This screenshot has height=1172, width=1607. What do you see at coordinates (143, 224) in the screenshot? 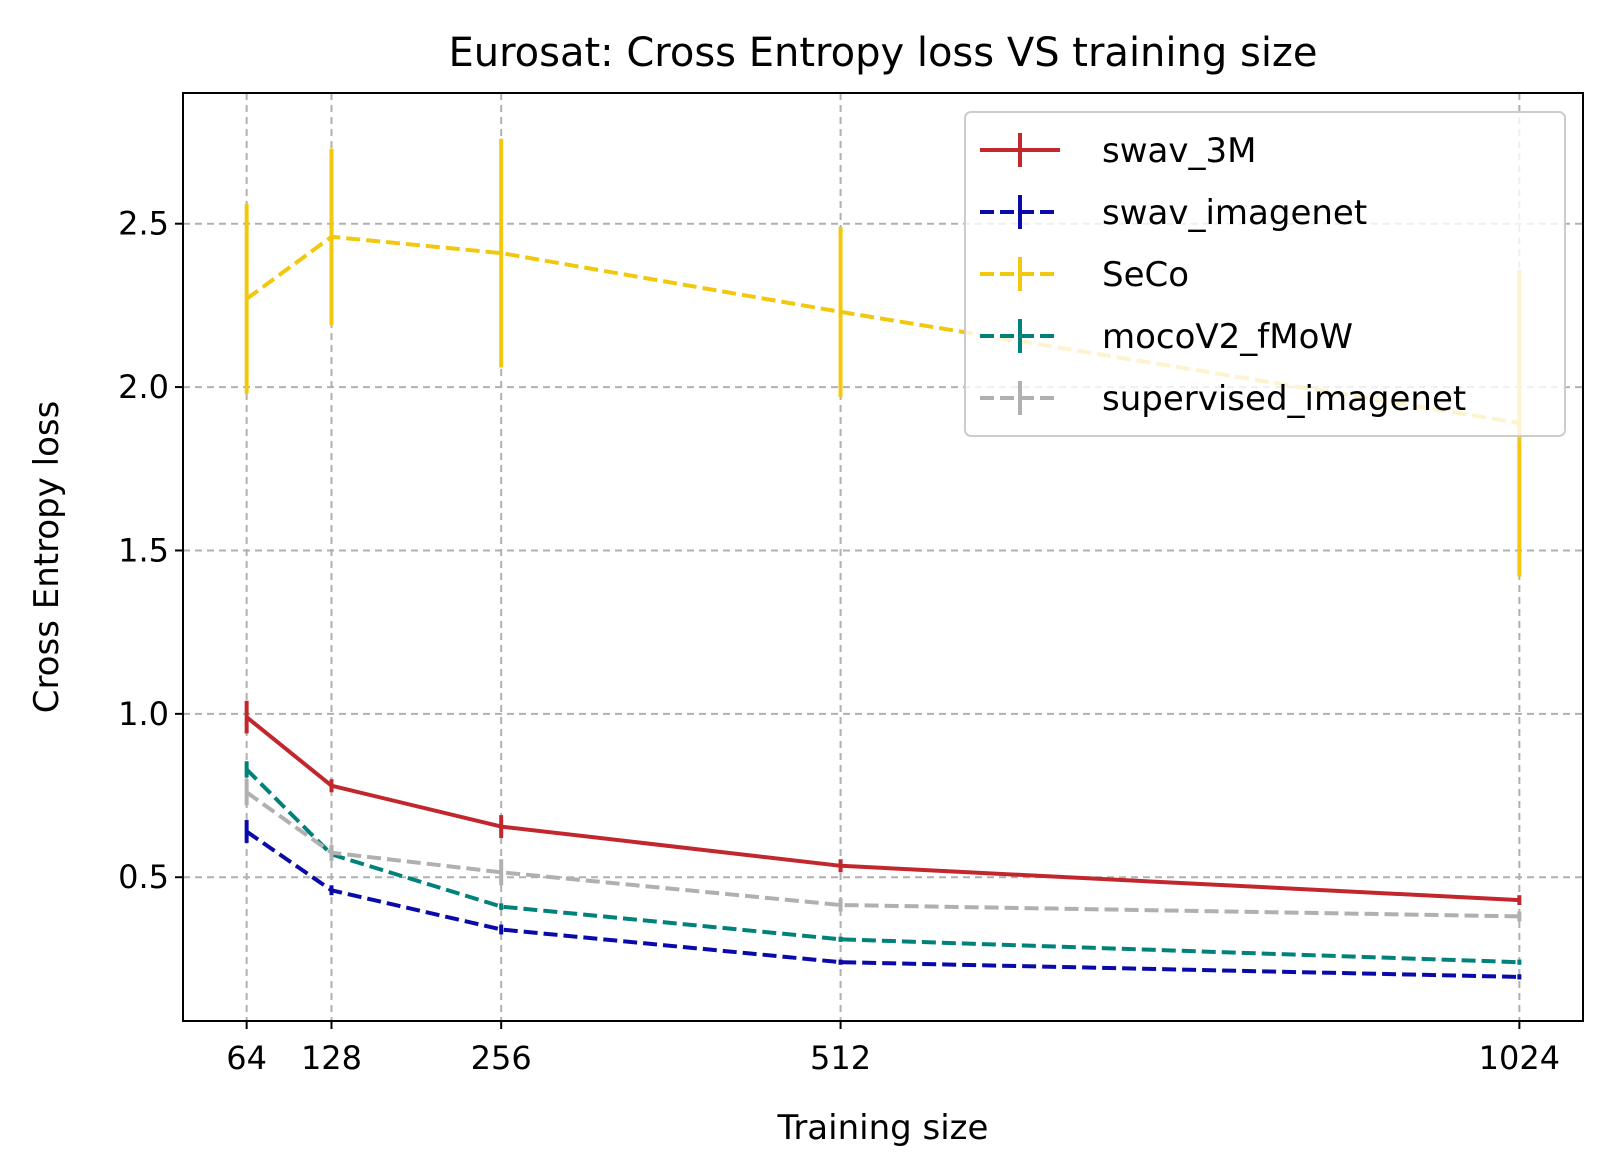
I see `y-tick-label: 2.5` at bounding box center [143, 224].